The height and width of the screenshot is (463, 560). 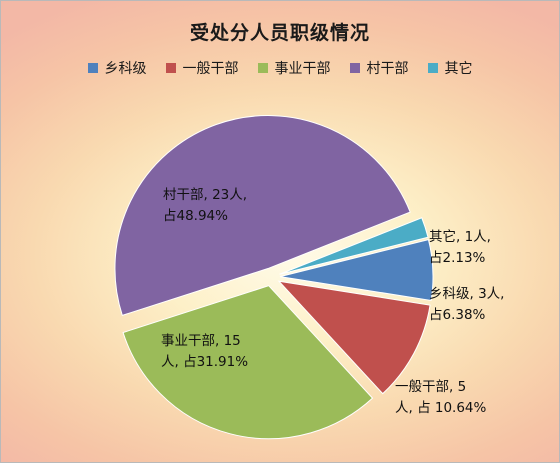 I want to click on legend-label: 村干部, so click(x=387, y=69).